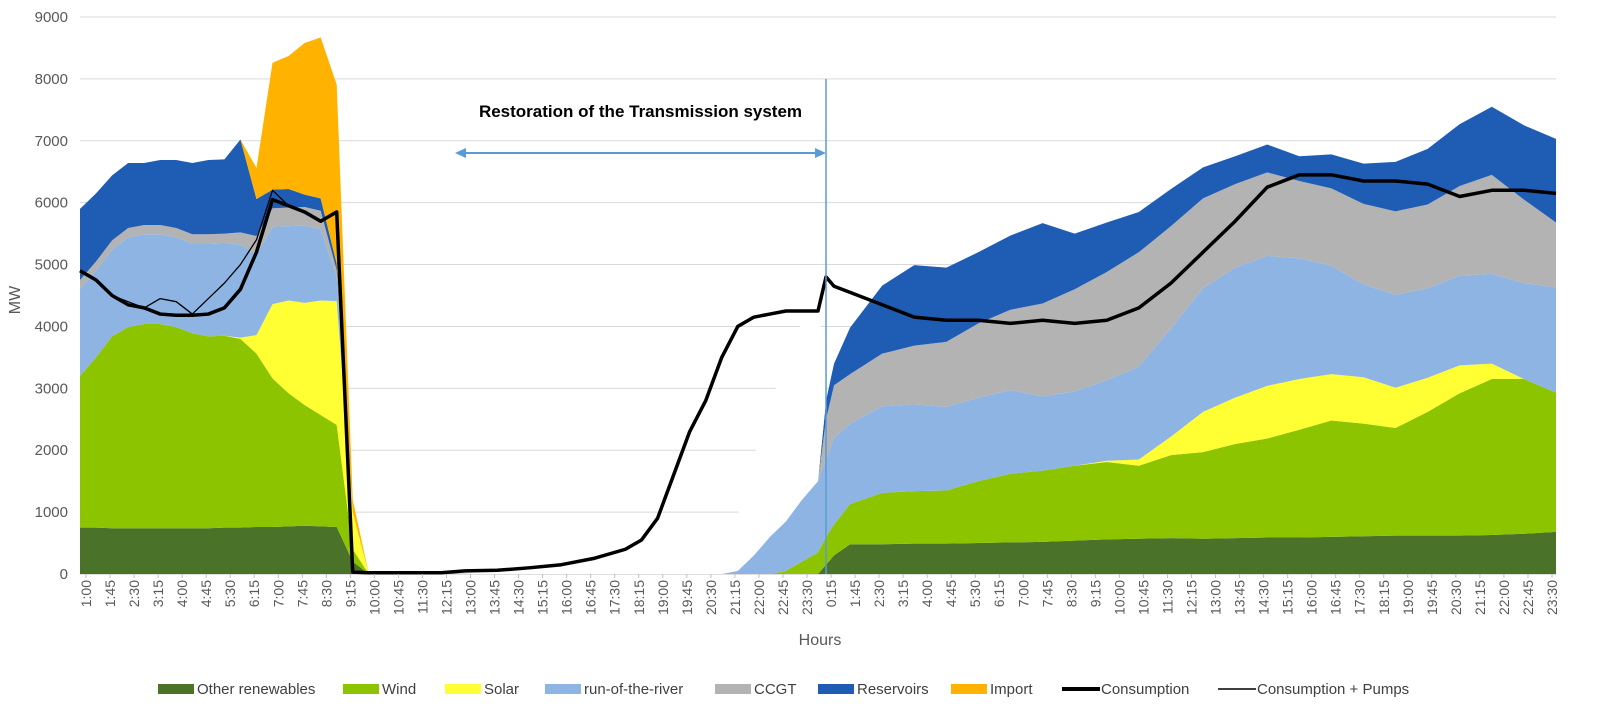  What do you see at coordinates (733, 689) in the screenshot?
I see `legend-swatch-ccgt` at bounding box center [733, 689].